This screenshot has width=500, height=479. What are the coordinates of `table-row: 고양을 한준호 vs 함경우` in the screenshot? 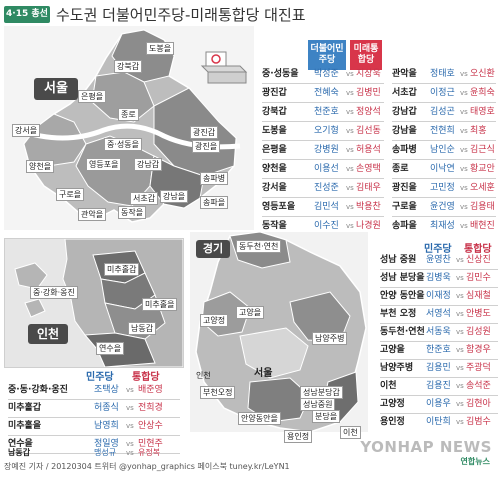 It's located at (439, 351).